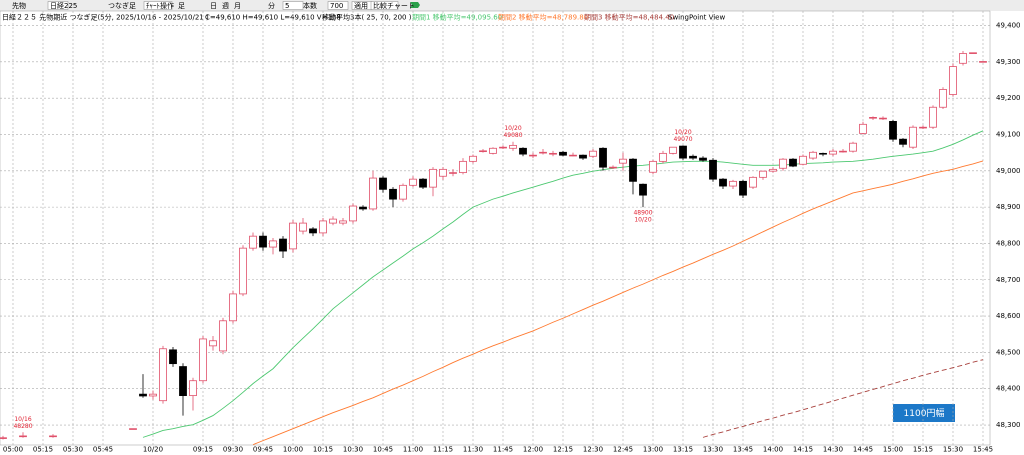 This screenshot has height=455, width=1024. Describe the element at coordinates (1008, 26) in the screenshot. I see `y-tick-label: 49,400` at that location.